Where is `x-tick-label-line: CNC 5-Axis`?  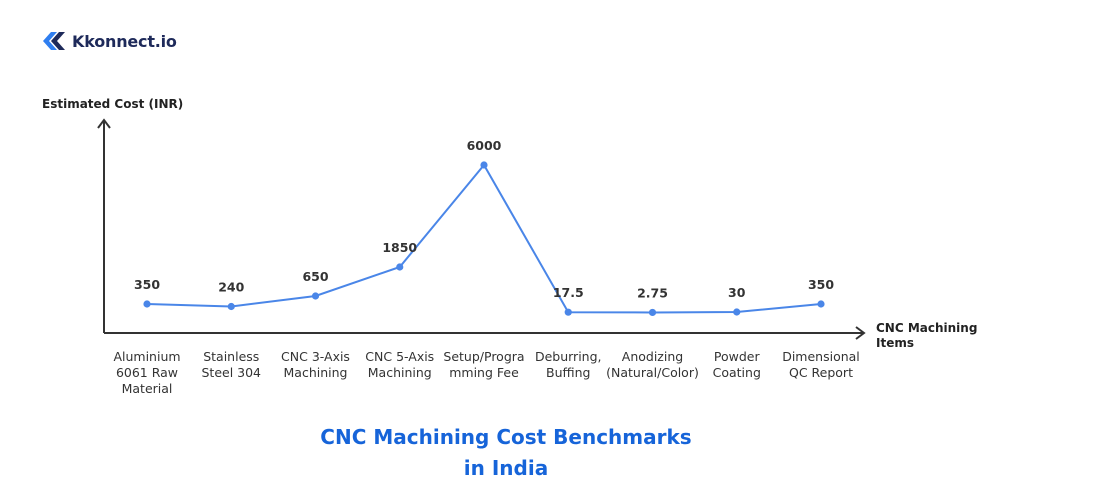 x-tick-label-line: CNC 5-Axis is located at coordinates (399, 356).